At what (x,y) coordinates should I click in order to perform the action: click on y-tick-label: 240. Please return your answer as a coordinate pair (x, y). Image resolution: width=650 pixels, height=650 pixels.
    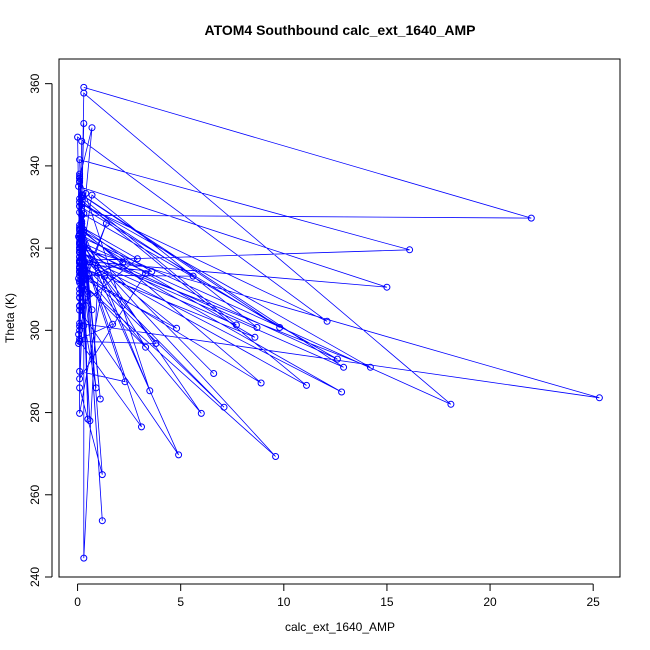
    Looking at the image, I should click on (35, 577).